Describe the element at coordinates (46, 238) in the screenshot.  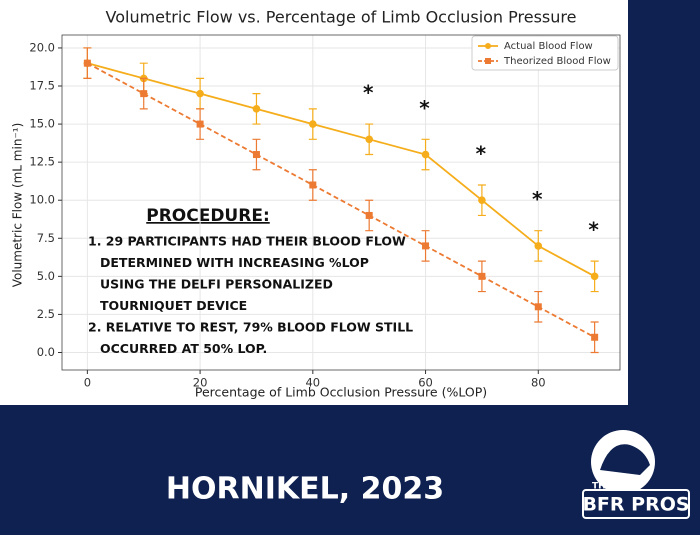
I see `y-tick-label: 7.5` at that location.